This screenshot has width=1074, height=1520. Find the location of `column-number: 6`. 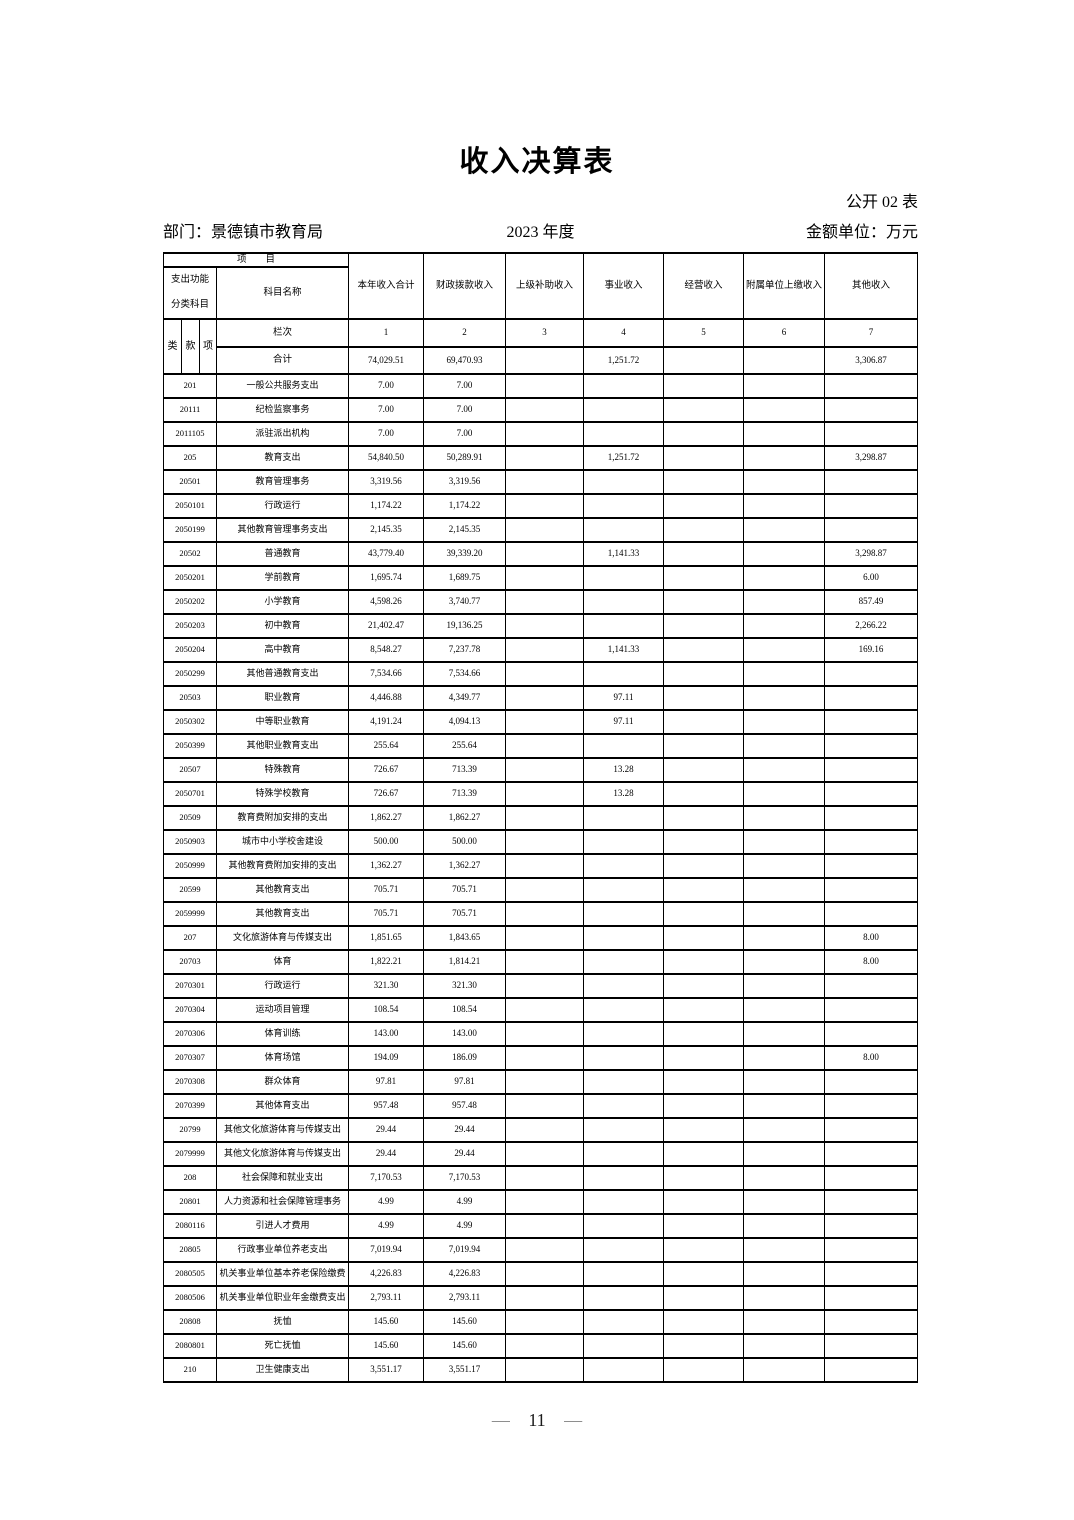

column-number: 6 is located at coordinates (784, 333).